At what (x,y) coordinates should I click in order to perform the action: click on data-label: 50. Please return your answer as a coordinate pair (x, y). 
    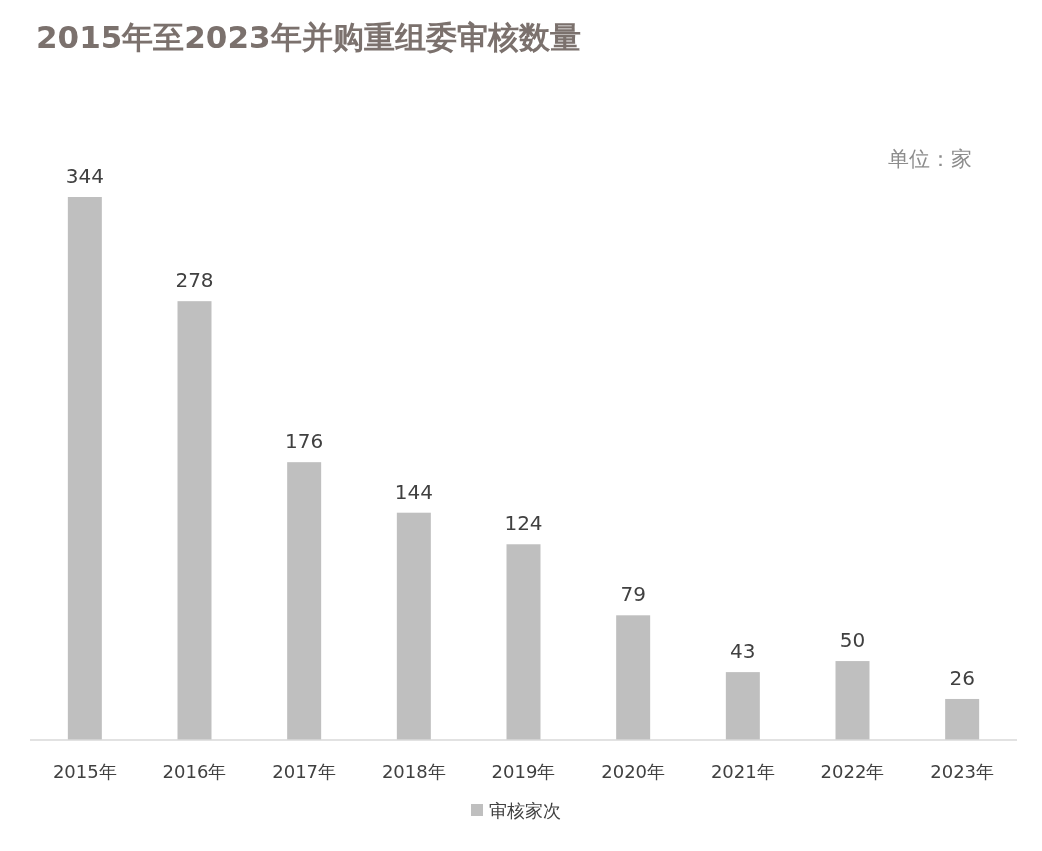
    Looking at the image, I should click on (852, 640).